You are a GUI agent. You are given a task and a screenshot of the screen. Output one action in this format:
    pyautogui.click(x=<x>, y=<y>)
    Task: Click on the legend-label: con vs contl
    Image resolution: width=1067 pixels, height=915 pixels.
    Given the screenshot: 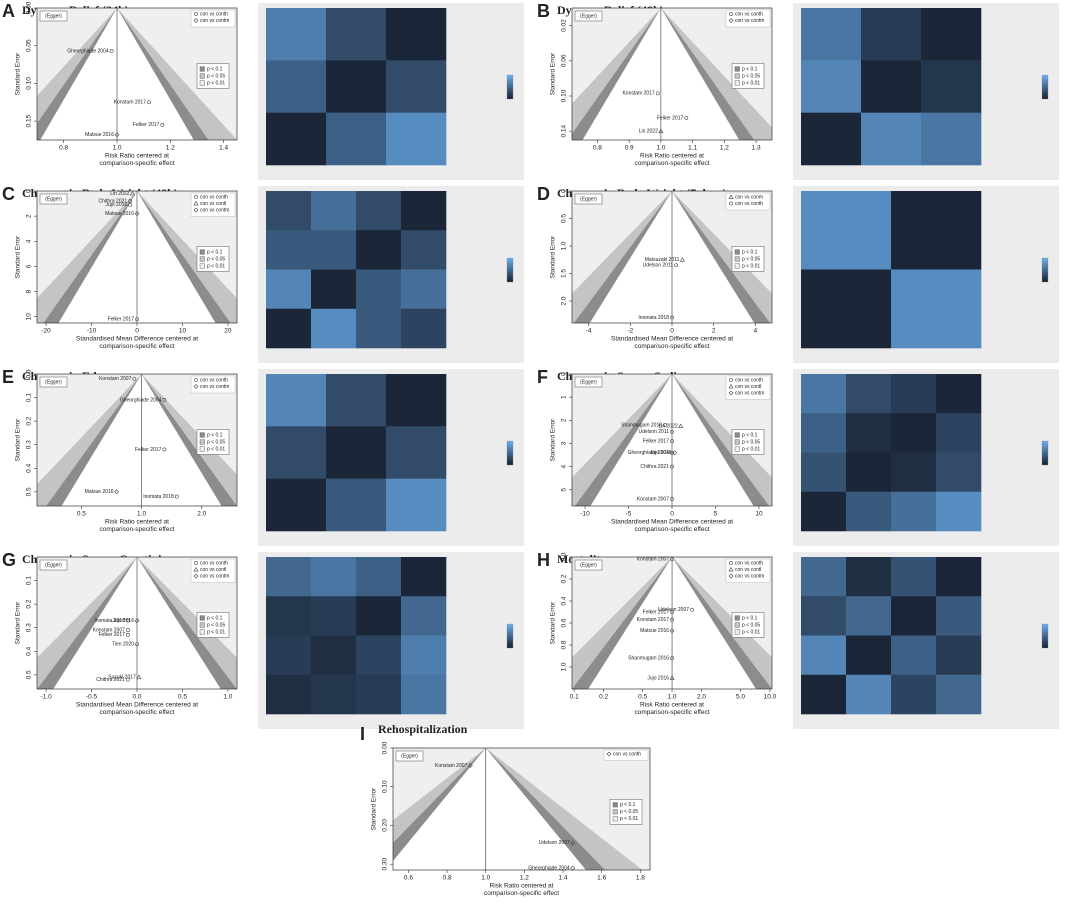 What is the action you would take?
    pyautogui.click(x=213, y=570)
    